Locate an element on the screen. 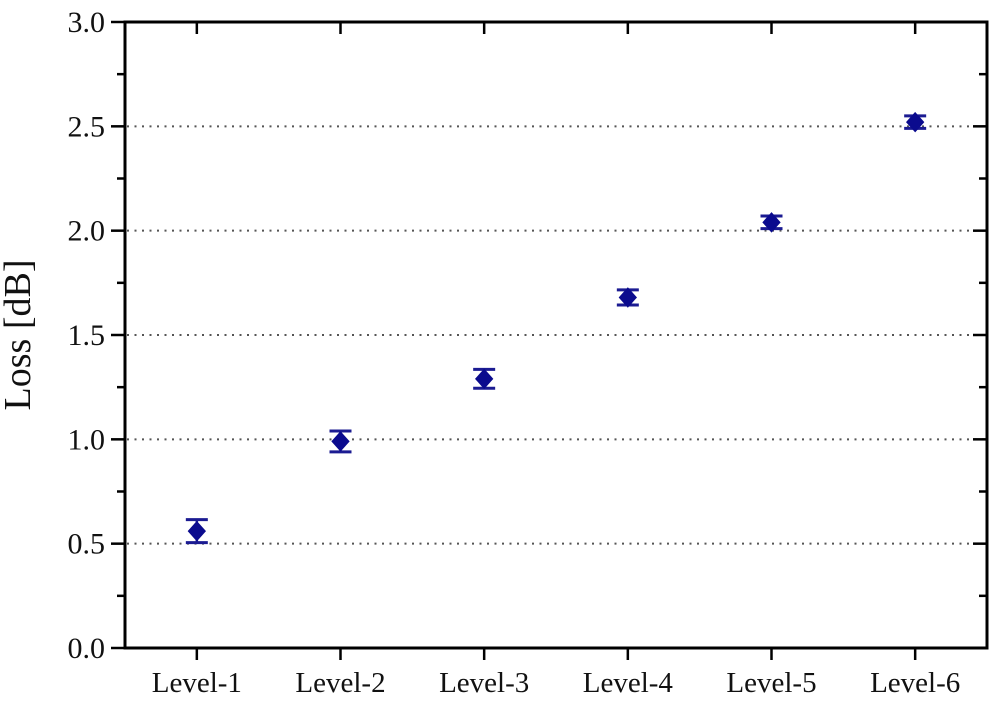  y-tick-label: 0.0 is located at coordinates (87, 648).